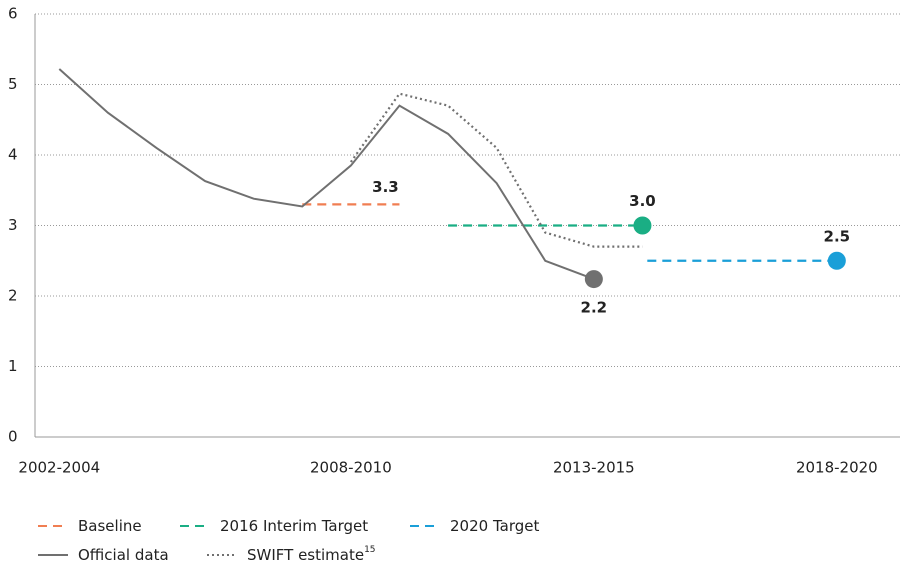 This screenshot has height=569, width=903. Describe the element at coordinates (496, 170) in the screenshot. I see `series-line` at that location.